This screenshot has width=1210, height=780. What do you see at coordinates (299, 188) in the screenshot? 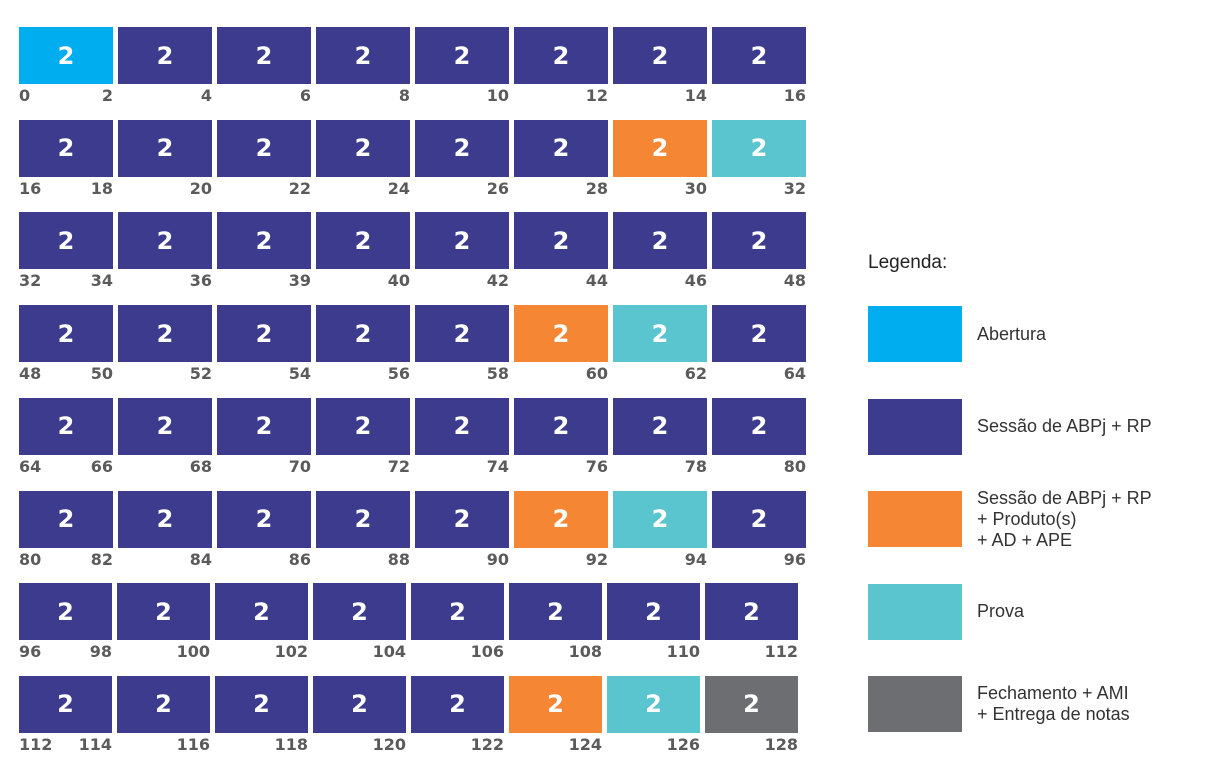
I see `tick-label: 22` at bounding box center [299, 188].